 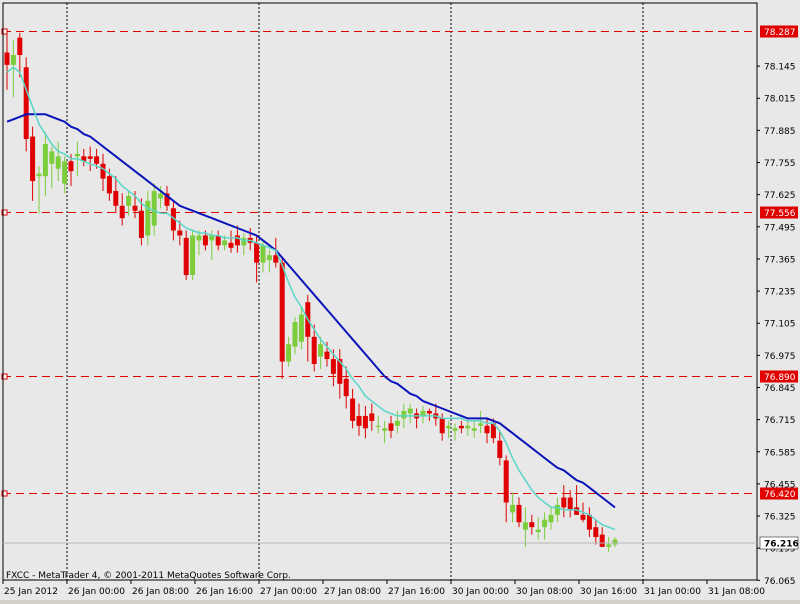 I want to click on price-tick-label: 76.065, so click(x=780, y=582).